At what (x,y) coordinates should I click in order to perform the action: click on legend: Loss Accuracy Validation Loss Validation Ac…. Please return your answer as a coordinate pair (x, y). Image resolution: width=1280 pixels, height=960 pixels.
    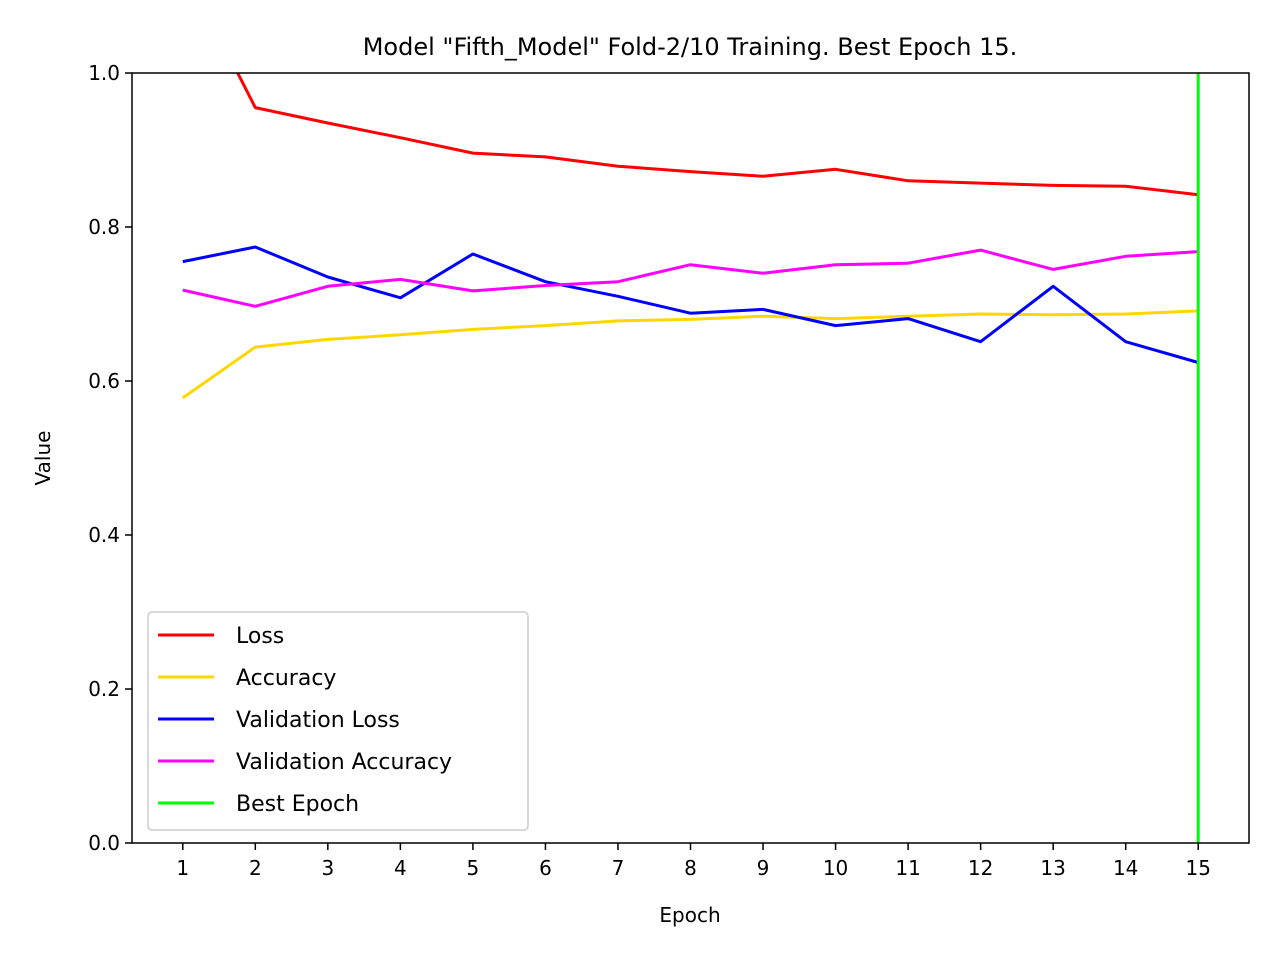
    Looking at the image, I should click on (338, 721).